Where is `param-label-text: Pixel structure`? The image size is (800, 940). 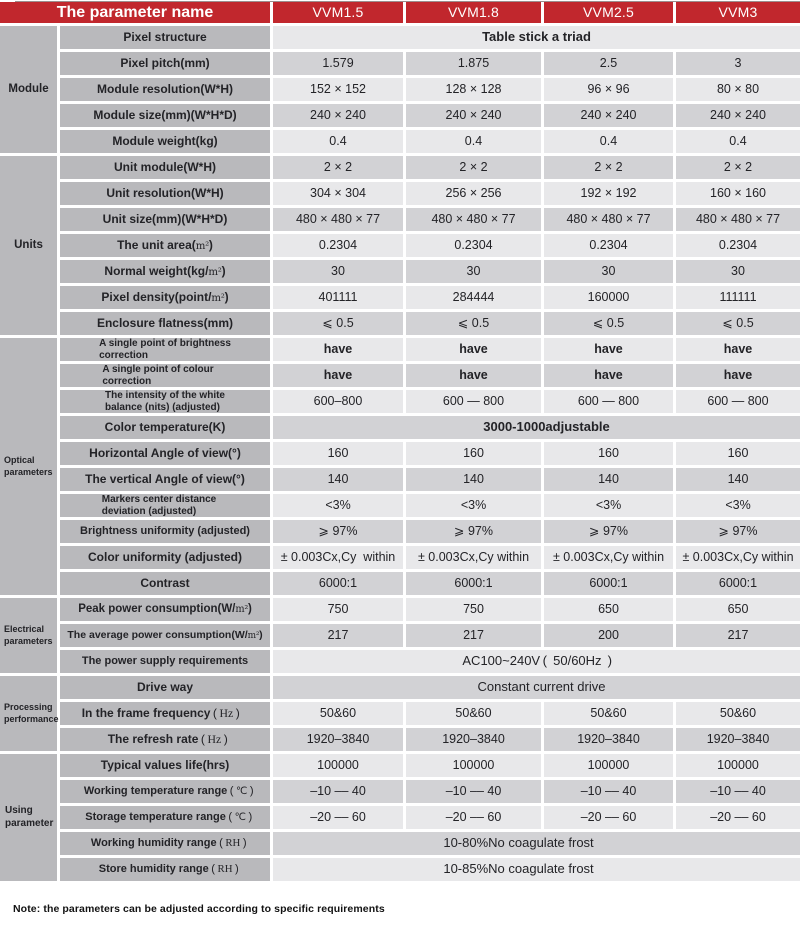 param-label-text: Pixel structure is located at coordinates (165, 37).